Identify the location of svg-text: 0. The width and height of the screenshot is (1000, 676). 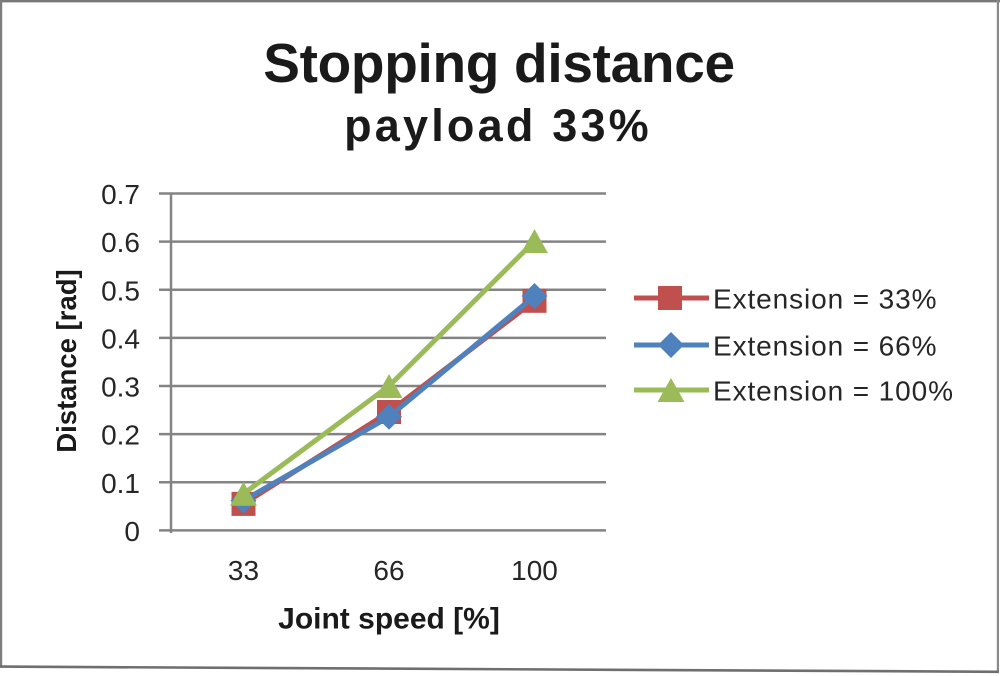
(132, 531).